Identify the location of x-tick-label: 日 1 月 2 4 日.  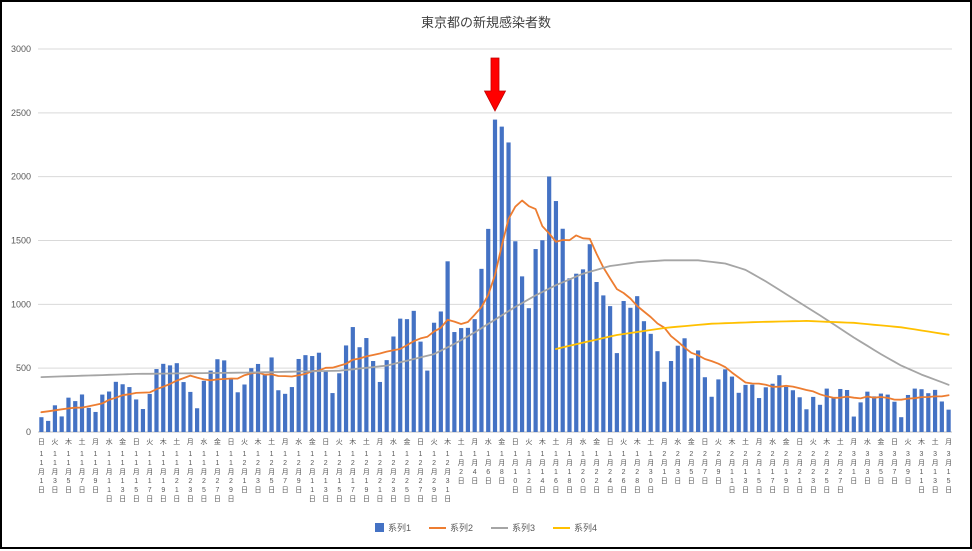
(610, 466).